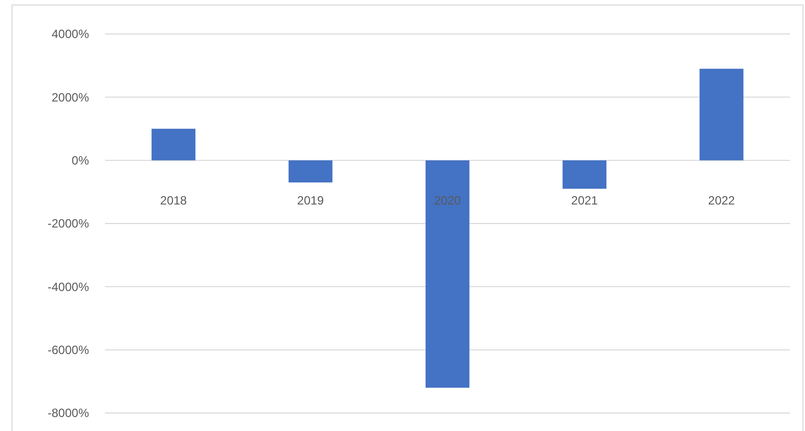 This screenshot has height=431, width=805. What do you see at coordinates (448, 200) in the screenshot?
I see `x-tick-label: 2020` at bounding box center [448, 200].